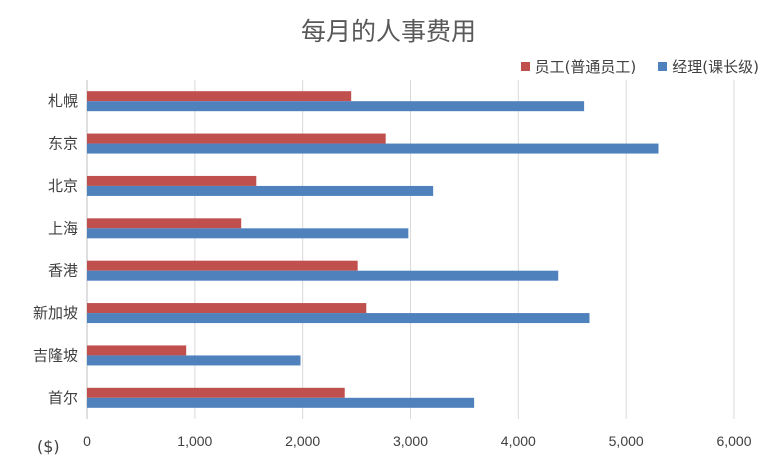 Image resolution: width=777 pixels, height=463 pixels. I want to click on legend-swatch-manager, so click(663, 66).